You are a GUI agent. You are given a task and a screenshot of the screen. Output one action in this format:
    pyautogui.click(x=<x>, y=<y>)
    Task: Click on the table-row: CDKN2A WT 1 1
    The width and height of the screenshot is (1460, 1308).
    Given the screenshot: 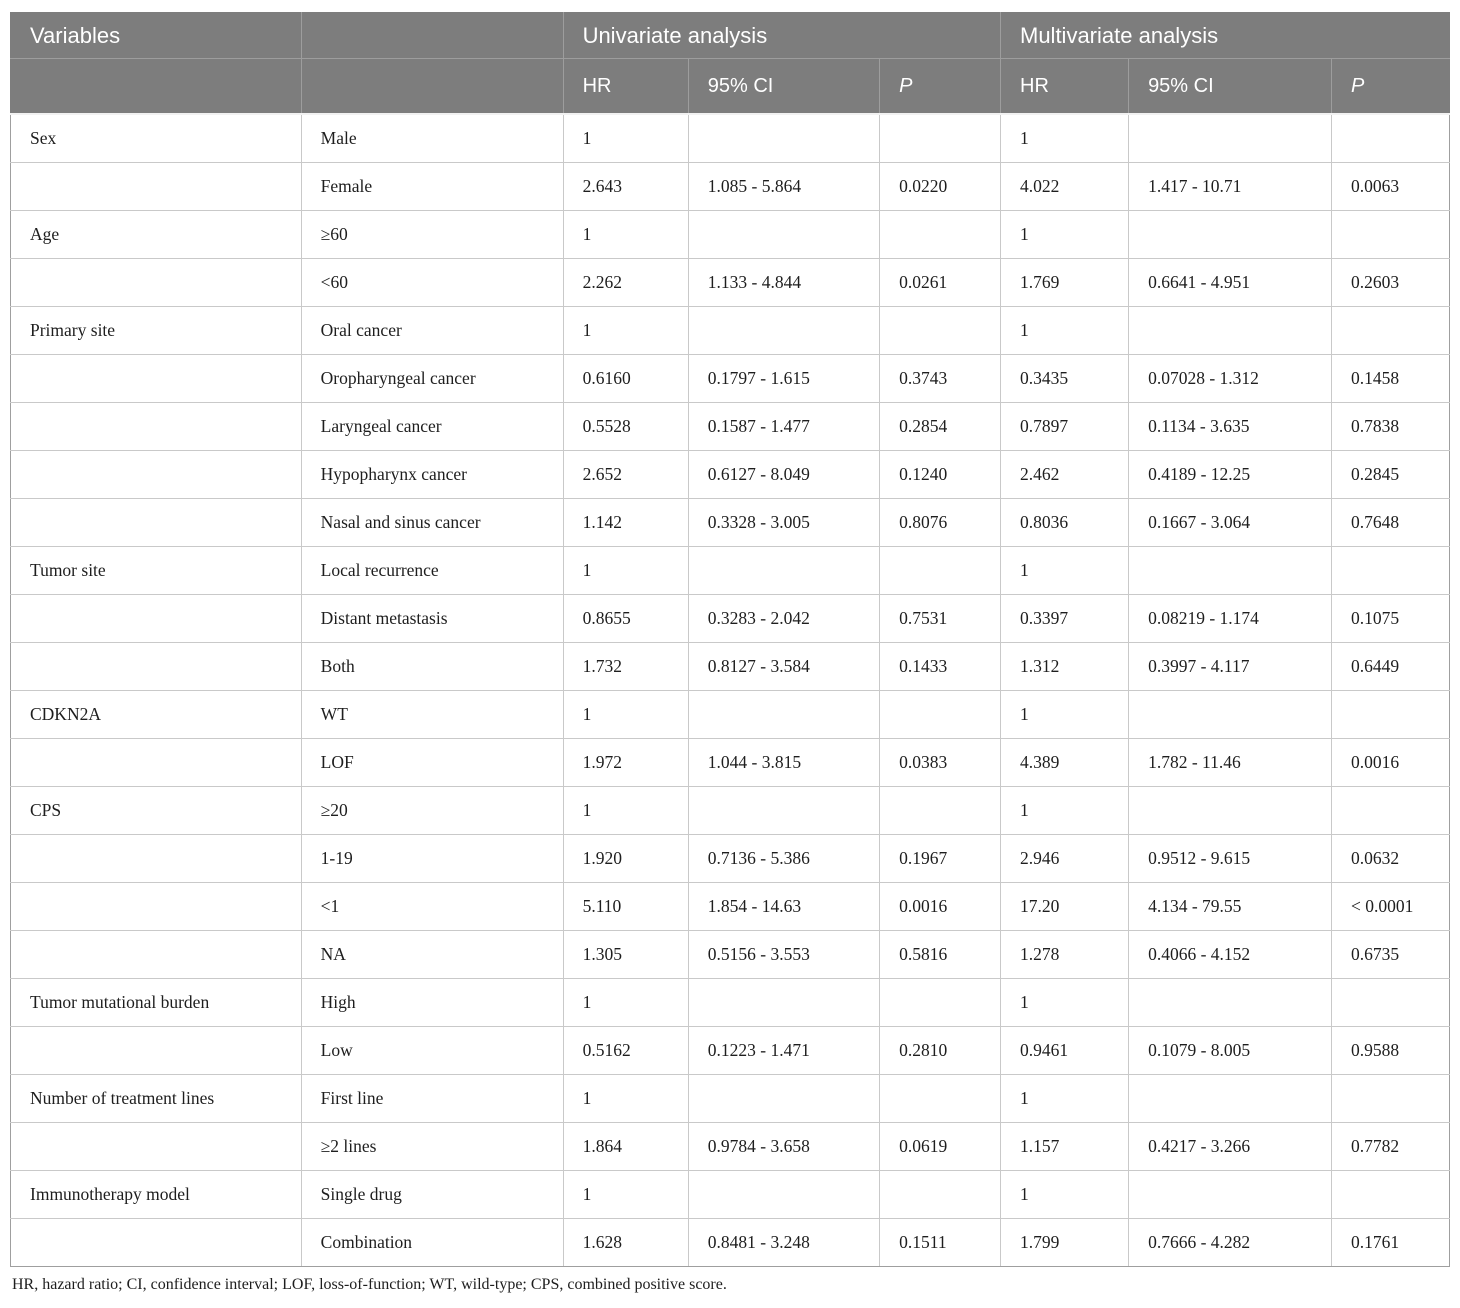 What is the action you would take?
    pyautogui.click(x=730, y=714)
    